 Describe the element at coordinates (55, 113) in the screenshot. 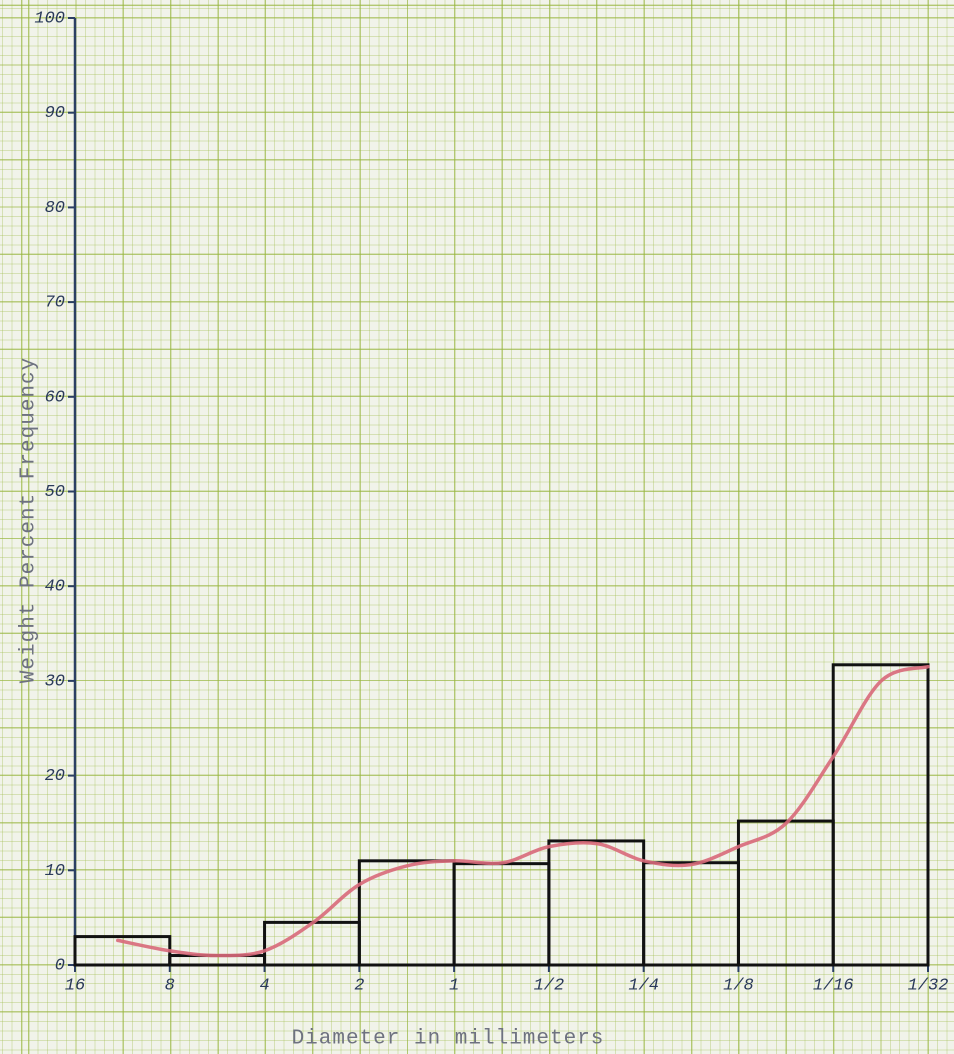

I see `y-tick-label: 90` at that location.